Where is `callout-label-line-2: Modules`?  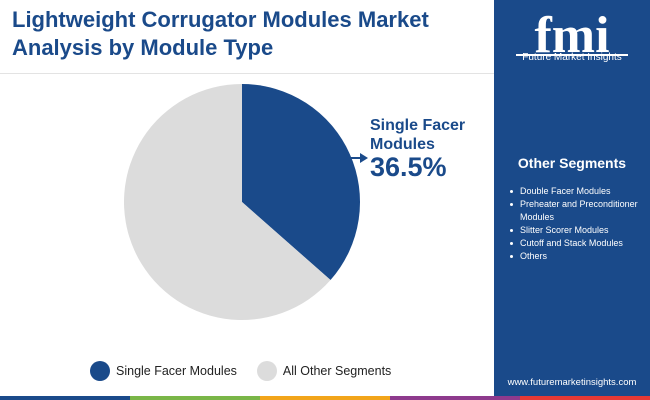
callout-label-line-2: Modules is located at coordinates (402, 144).